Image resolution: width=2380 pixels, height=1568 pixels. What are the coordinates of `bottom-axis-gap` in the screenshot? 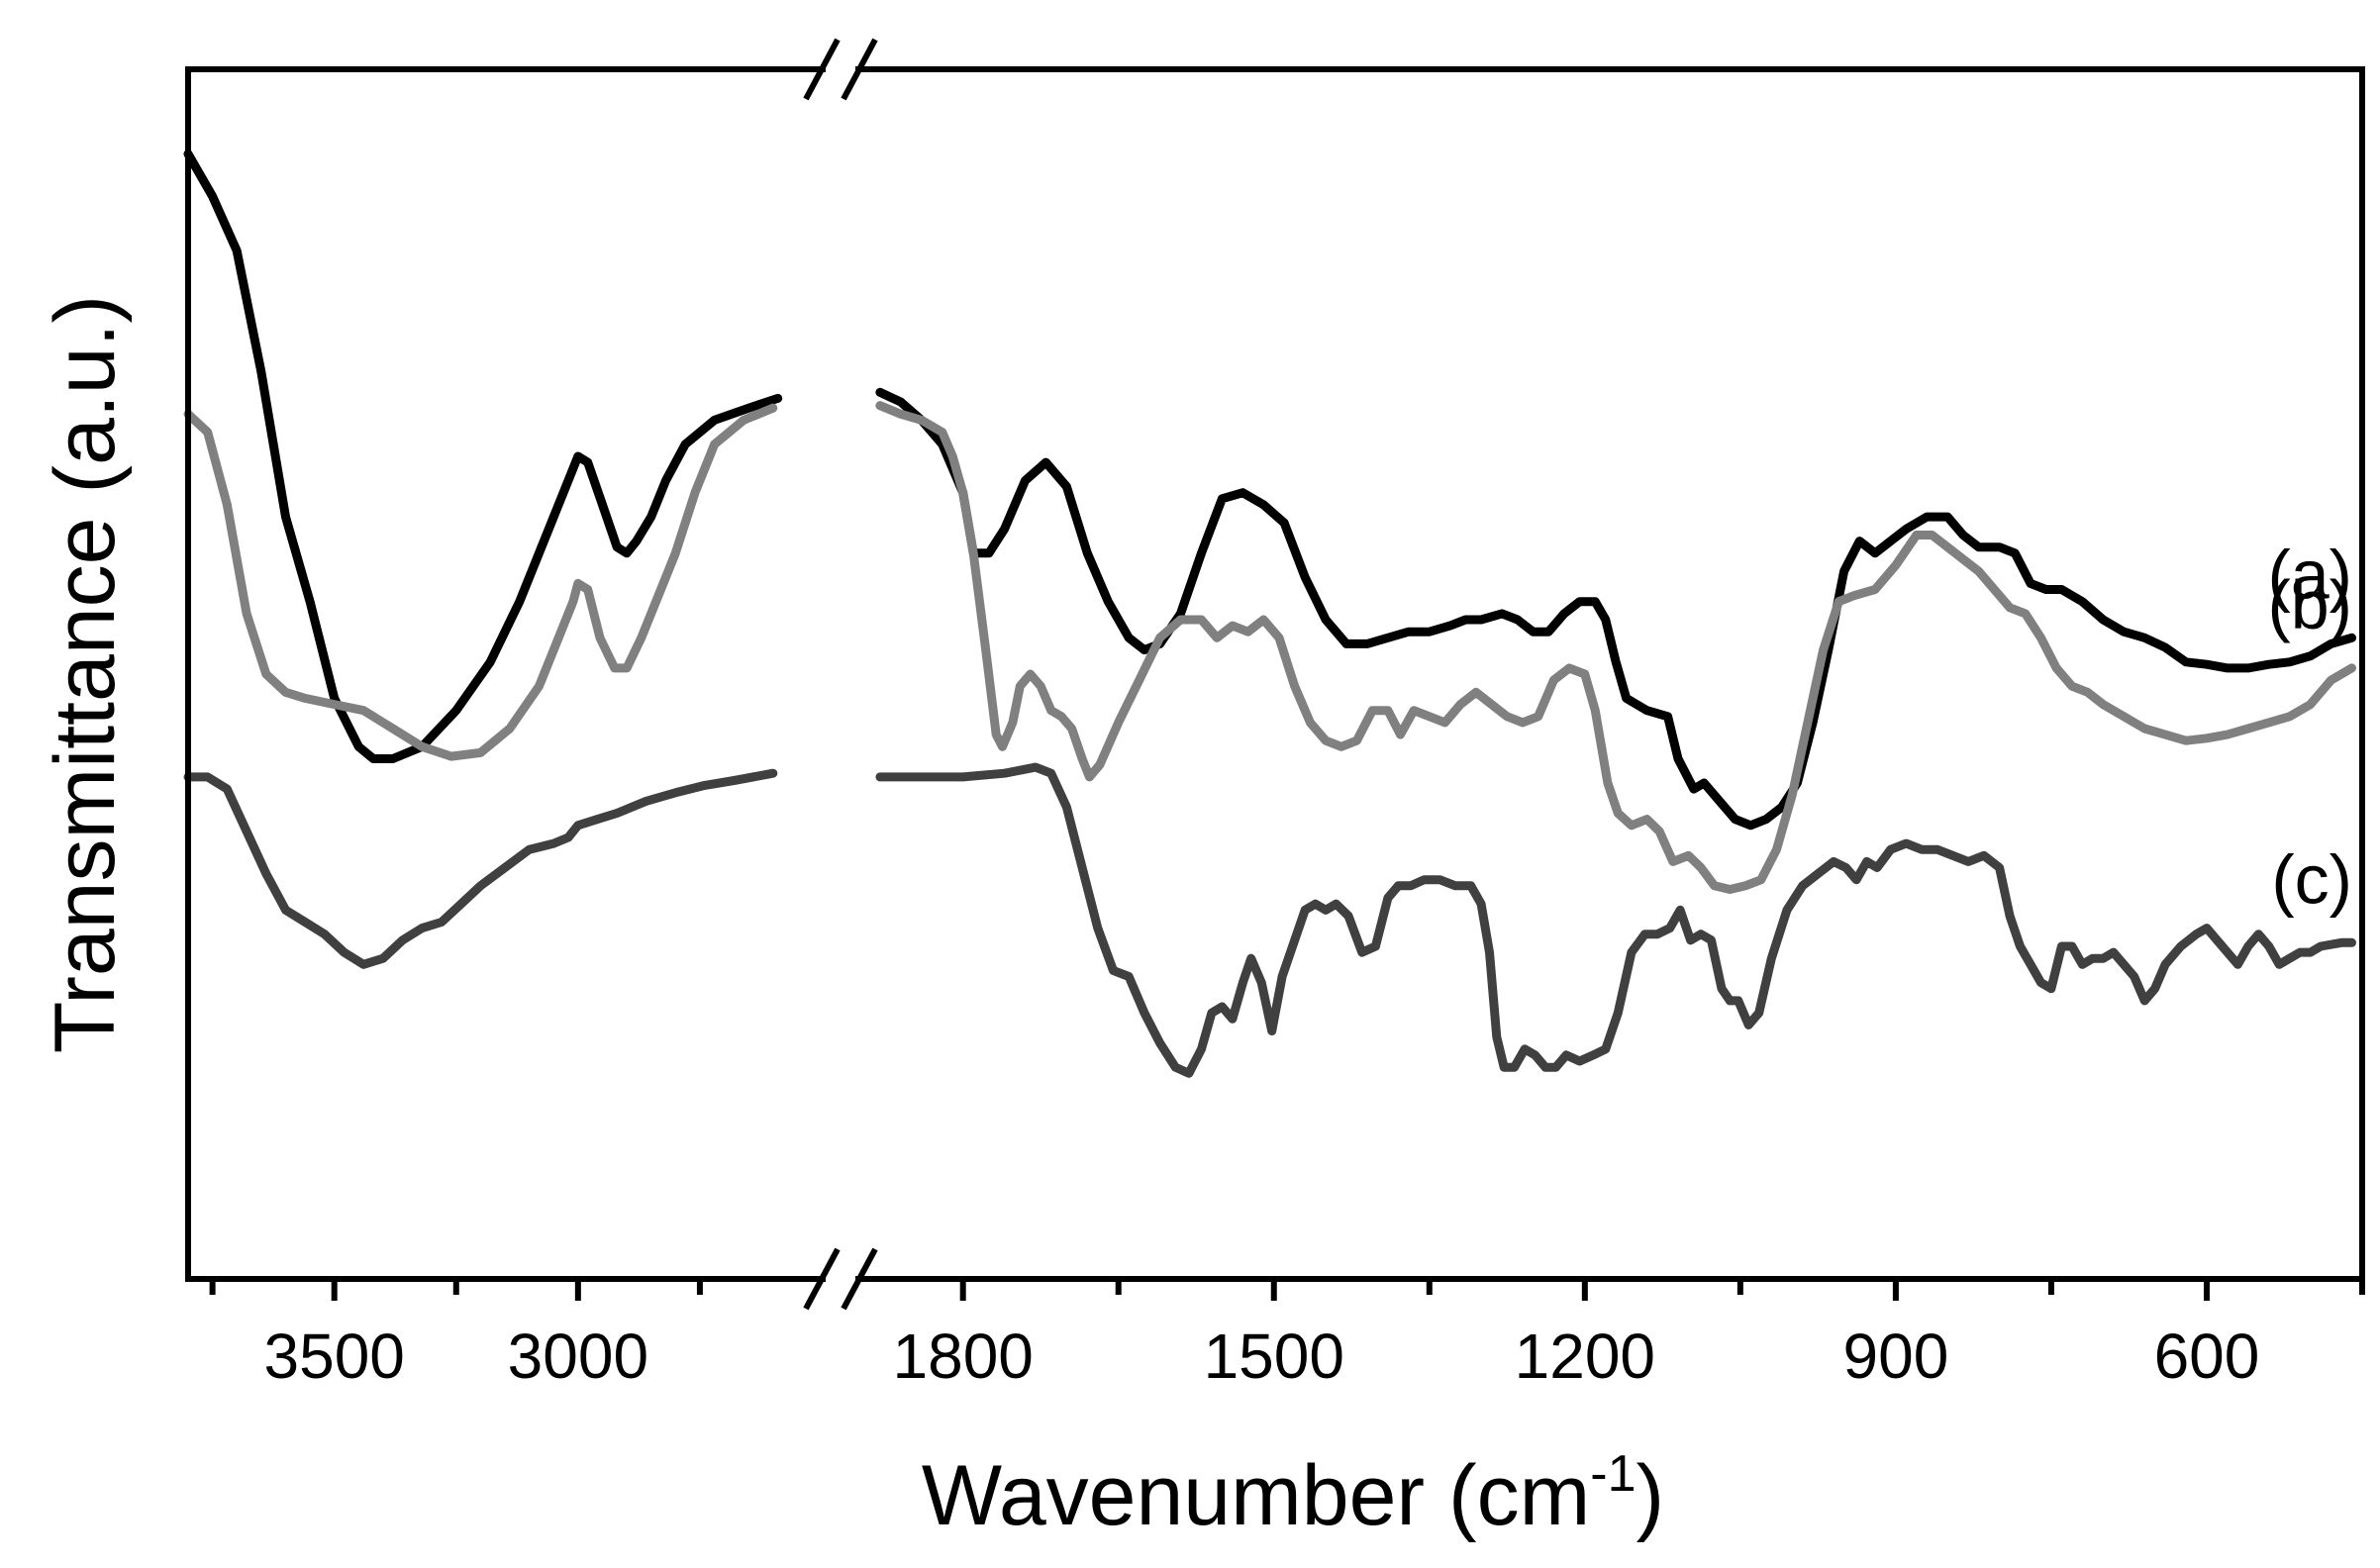 It's located at (840, 1279).